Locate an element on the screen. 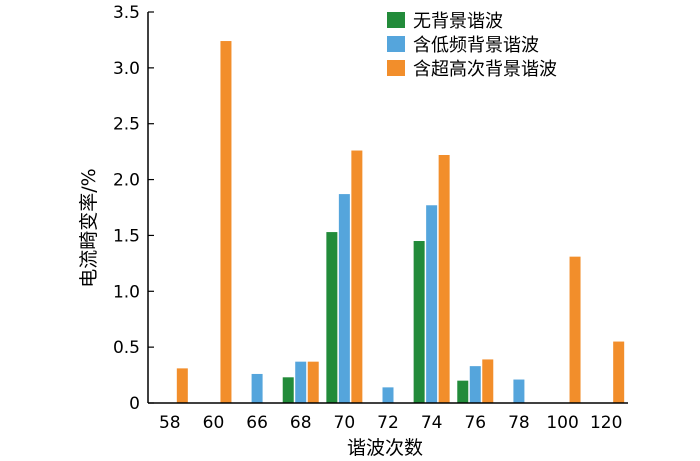 This screenshot has height=461, width=700. x-tick-label: 120 is located at coordinates (606, 423).